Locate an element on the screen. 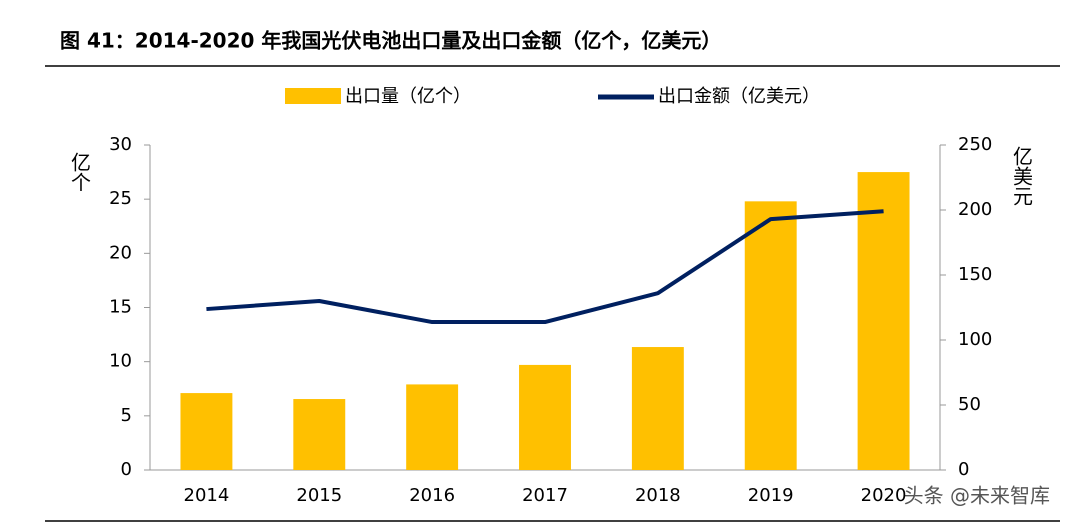  y-tick-label: 10 is located at coordinates (120, 361).